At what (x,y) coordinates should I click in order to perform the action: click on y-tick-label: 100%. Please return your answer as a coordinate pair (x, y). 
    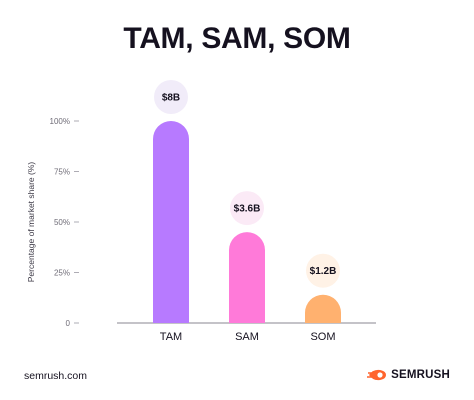
    Looking at the image, I should click on (60, 121).